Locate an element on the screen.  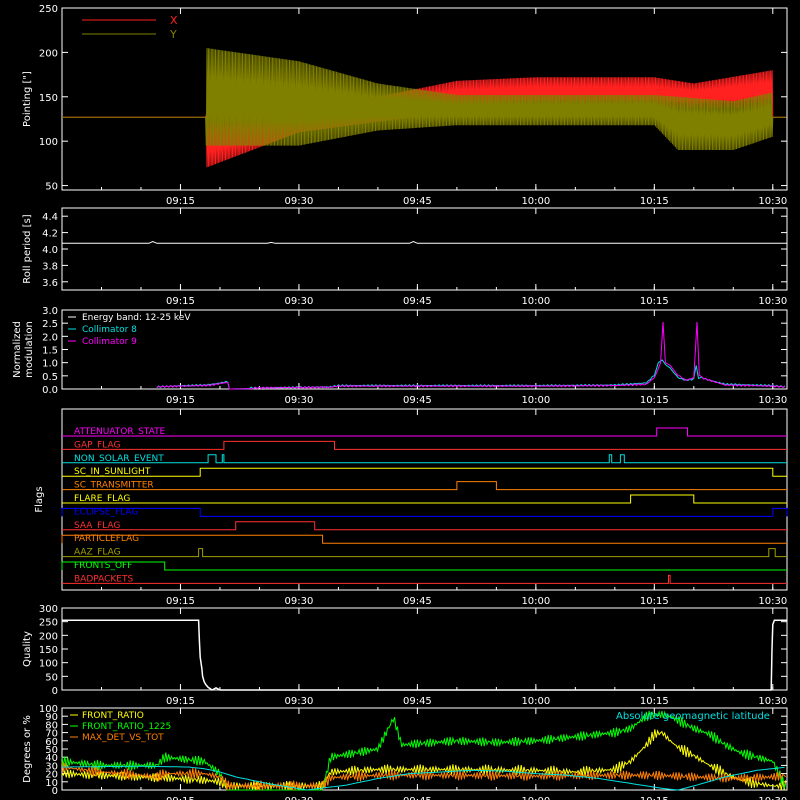
flag-label: NON_SOLAR_EVENT is located at coordinates (119, 459).